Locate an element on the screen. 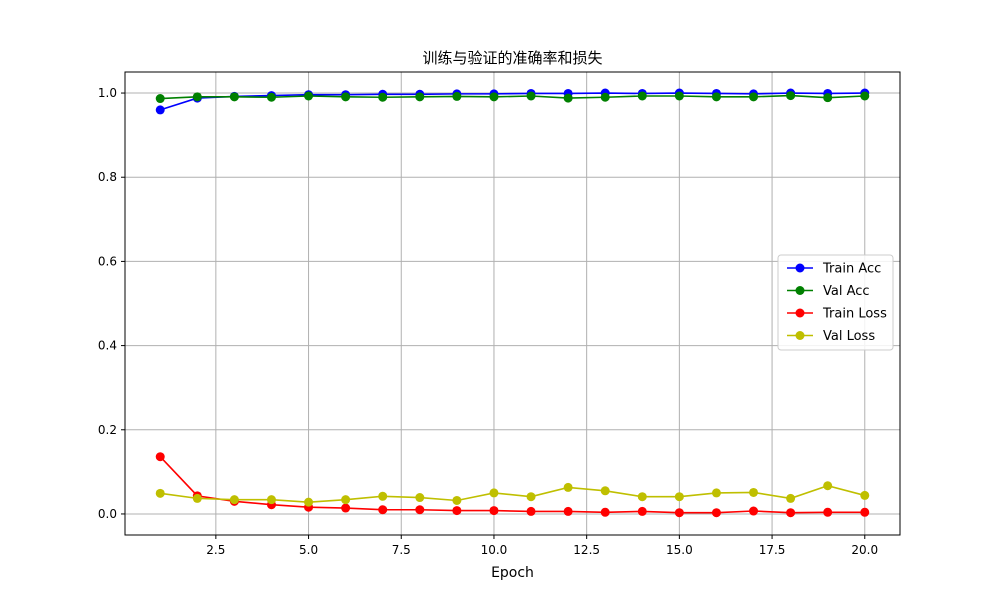  legend-box is located at coordinates (835, 302).